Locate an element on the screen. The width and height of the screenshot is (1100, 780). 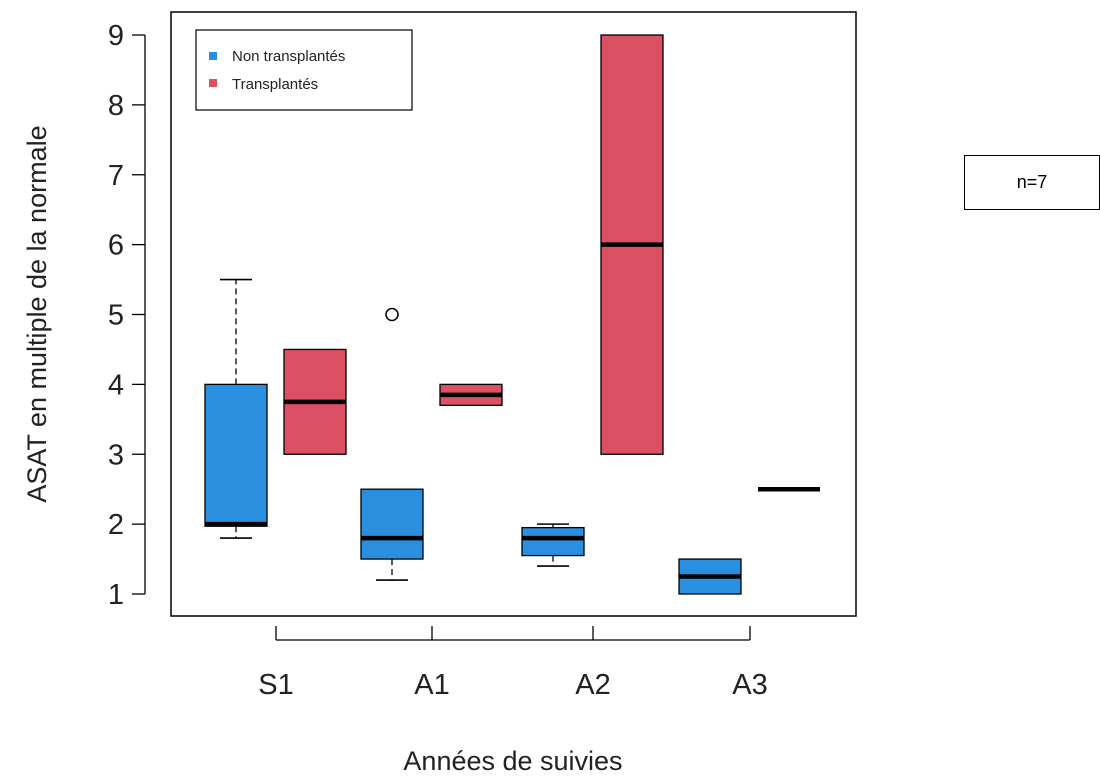
y-tick-label: 3 is located at coordinates (116, 455).